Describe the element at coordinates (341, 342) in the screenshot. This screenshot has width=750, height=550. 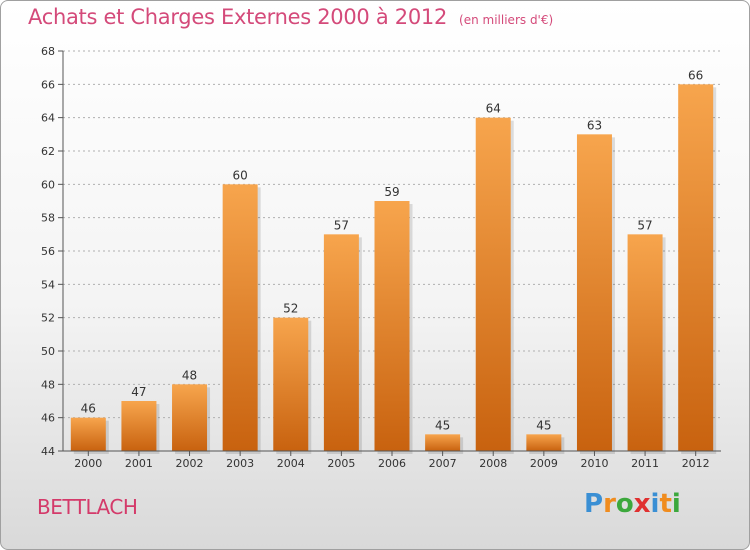
I see `bar-2005` at that location.